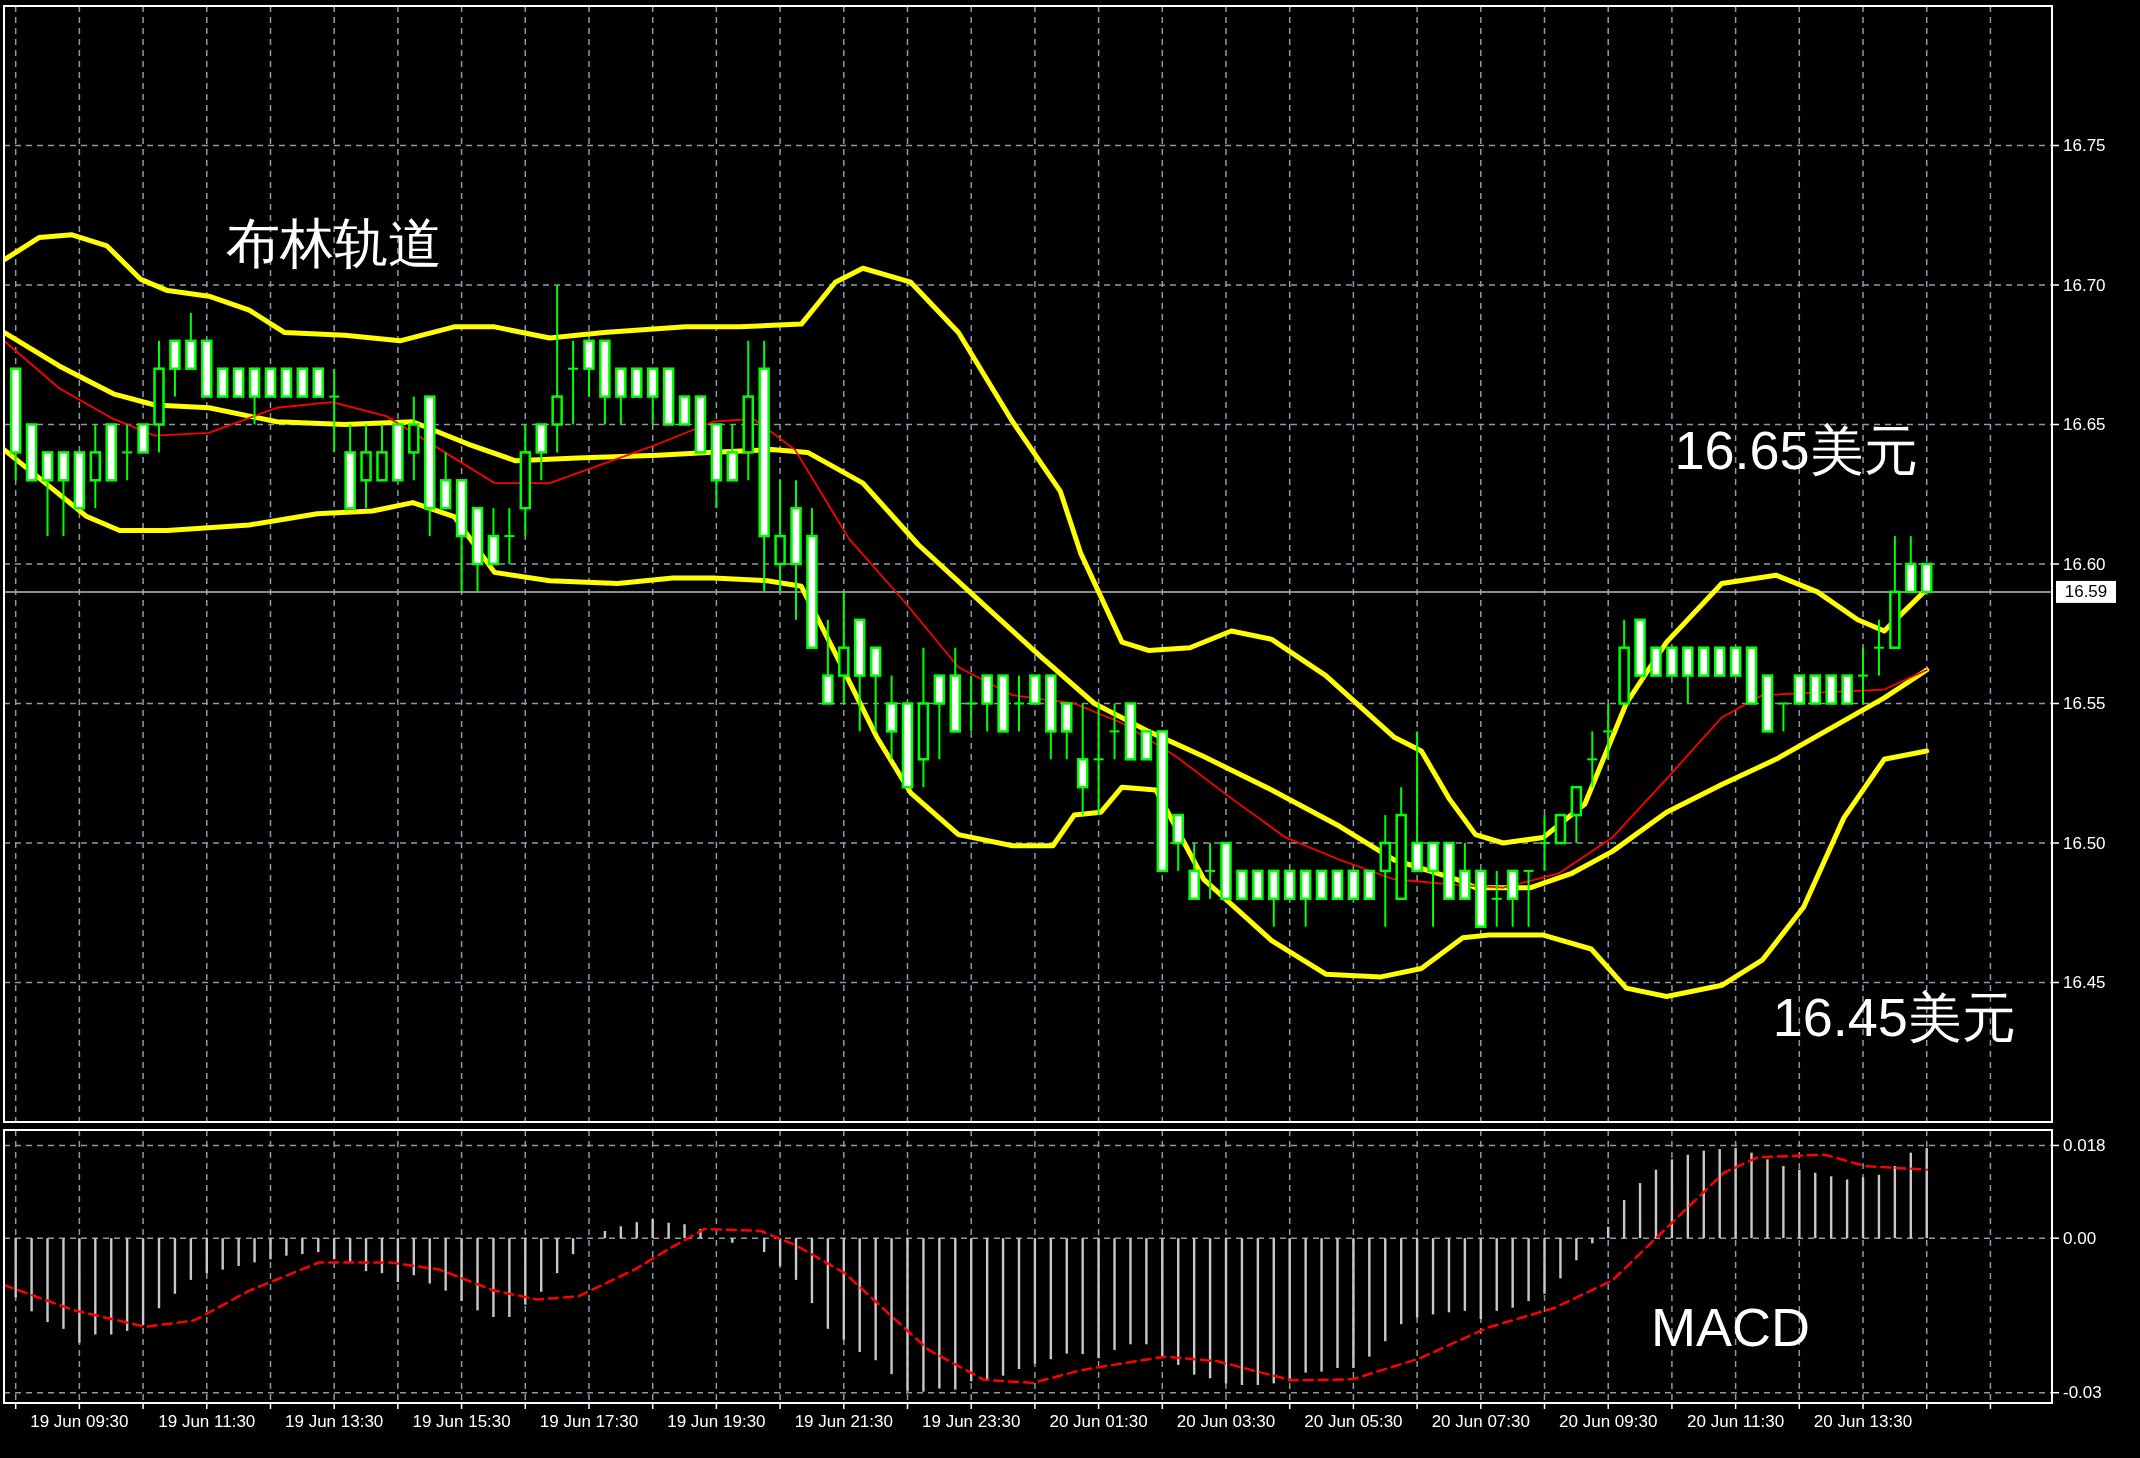 The height and width of the screenshot is (1458, 2140). Describe the element at coordinates (333, 242) in the screenshot. I see `annotation: 布林轨道` at that location.